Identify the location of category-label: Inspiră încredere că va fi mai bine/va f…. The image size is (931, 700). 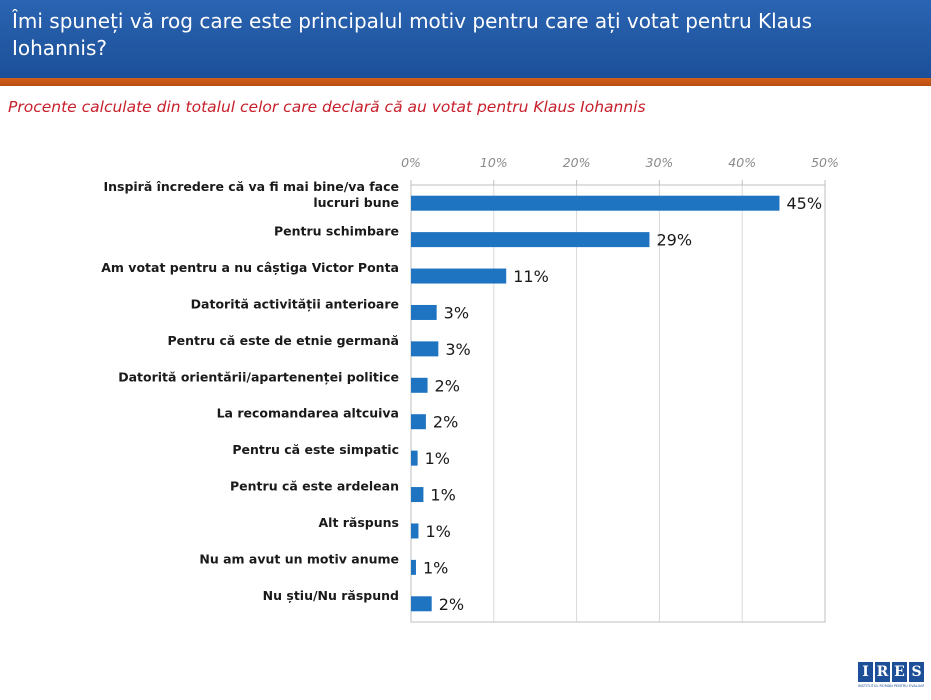
(251, 194).